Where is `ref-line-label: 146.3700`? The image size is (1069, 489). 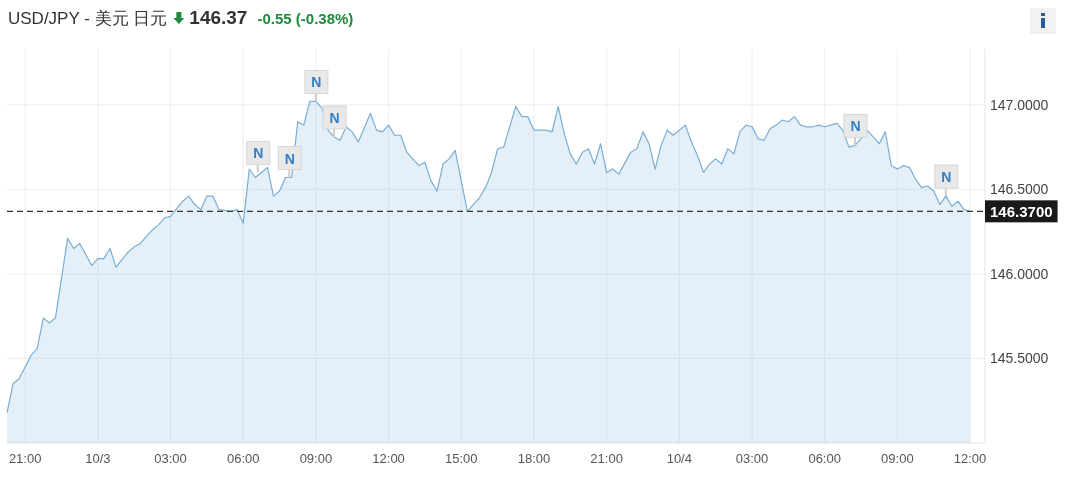 ref-line-label: 146.3700 is located at coordinates (1021, 212).